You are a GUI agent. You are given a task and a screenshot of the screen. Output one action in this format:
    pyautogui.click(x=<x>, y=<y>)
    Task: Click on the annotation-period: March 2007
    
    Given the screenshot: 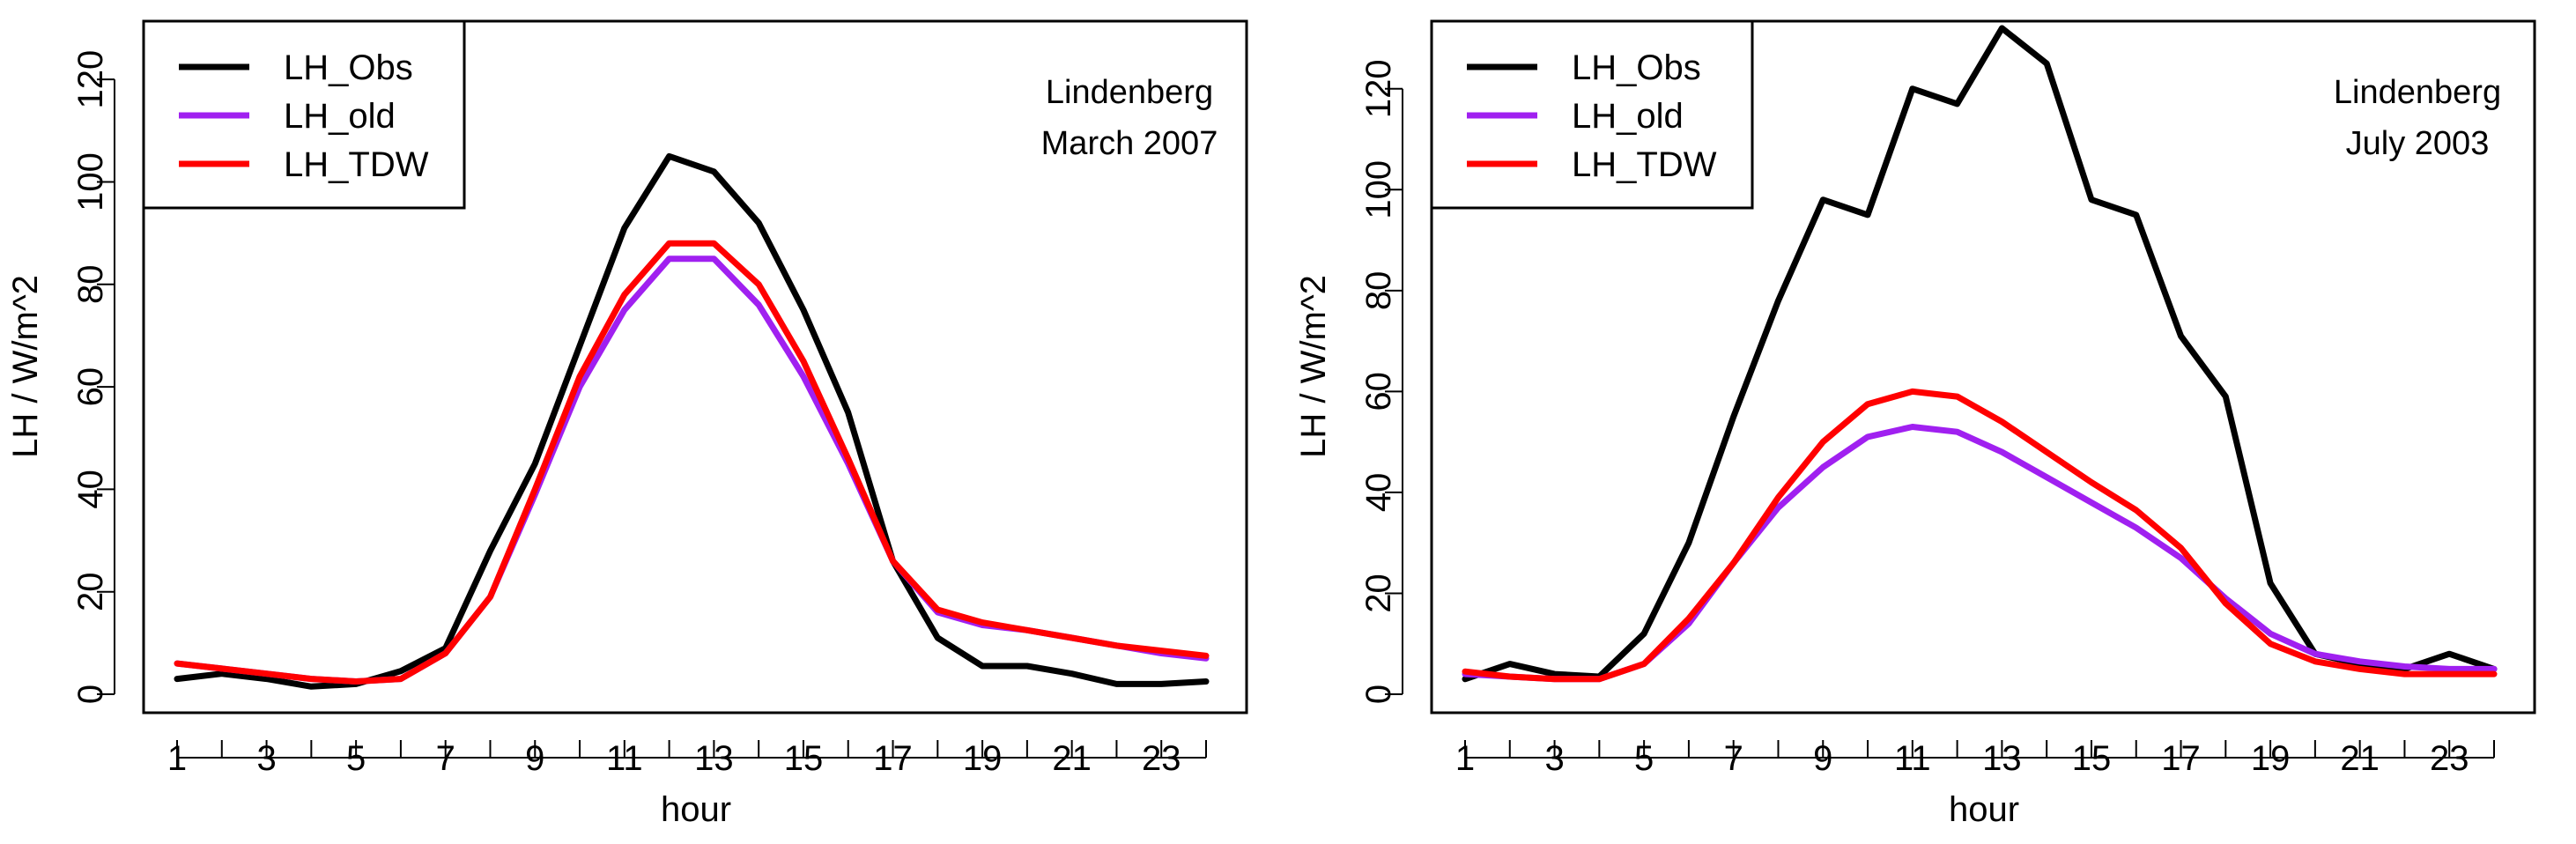 What is the action you would take?
    pyautogui.click(x=1129, y=143)
    